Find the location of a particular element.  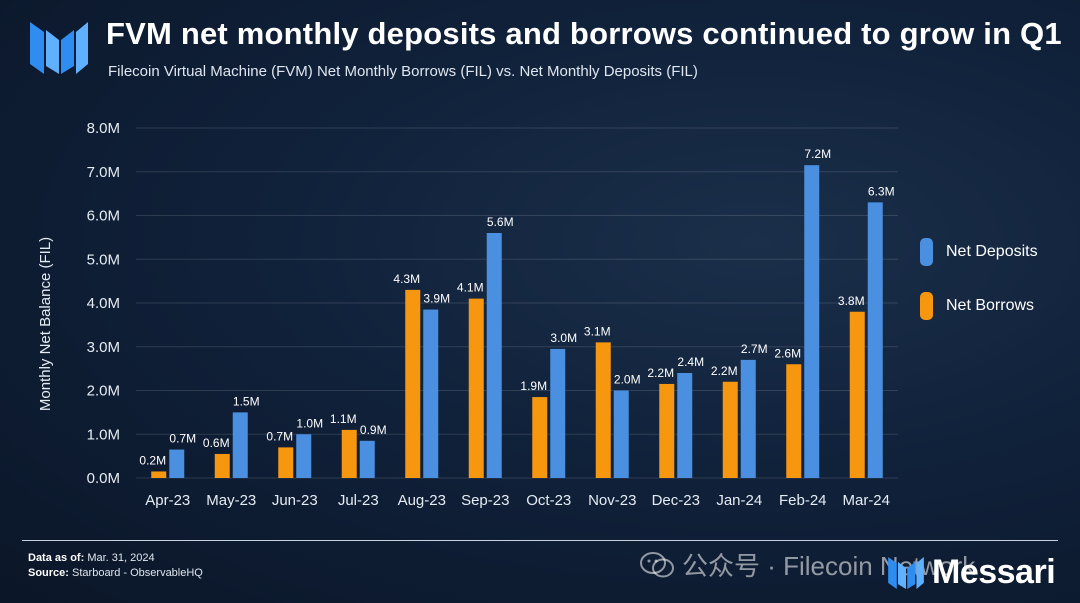

source-label: Source: is located at coordinates (48, 573).